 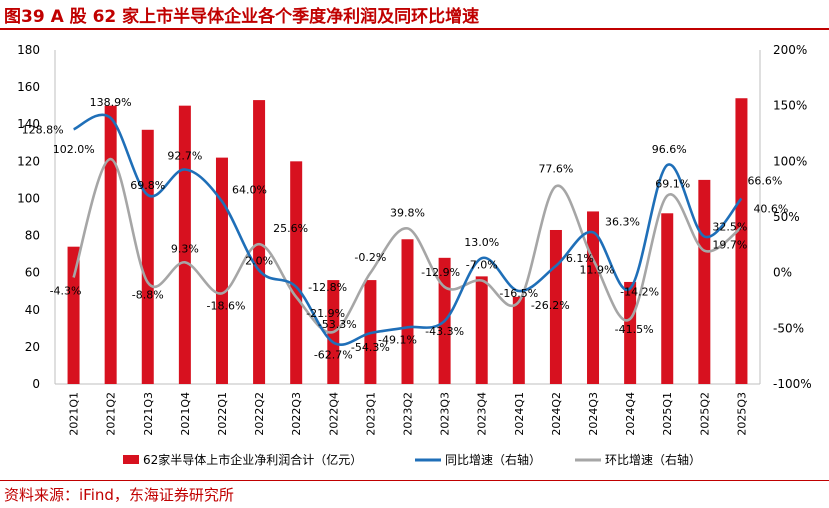 What do you see at coordinates (669, 149) in the screenshot?
I see `yoy-data-label: 96.6%` at bounding box center [669, 149].